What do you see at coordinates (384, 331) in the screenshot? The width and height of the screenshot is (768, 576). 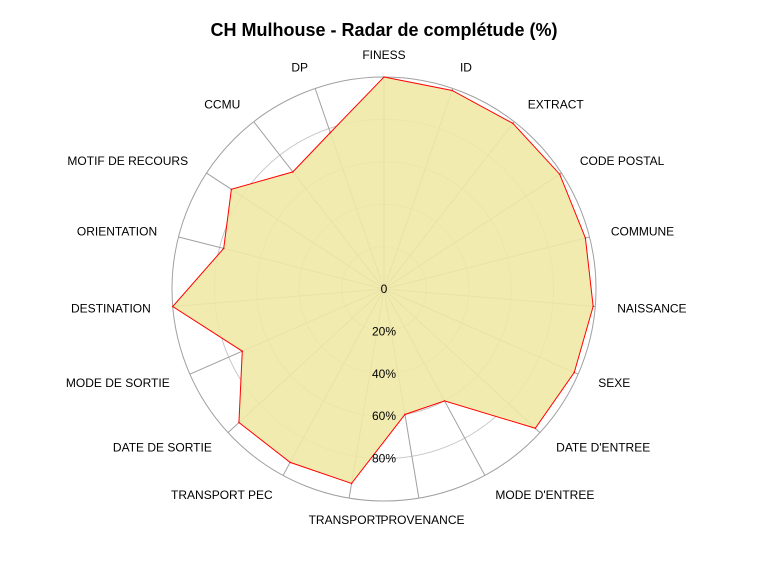 I see `tick-label: 20%` at bounding box center [384, 331].